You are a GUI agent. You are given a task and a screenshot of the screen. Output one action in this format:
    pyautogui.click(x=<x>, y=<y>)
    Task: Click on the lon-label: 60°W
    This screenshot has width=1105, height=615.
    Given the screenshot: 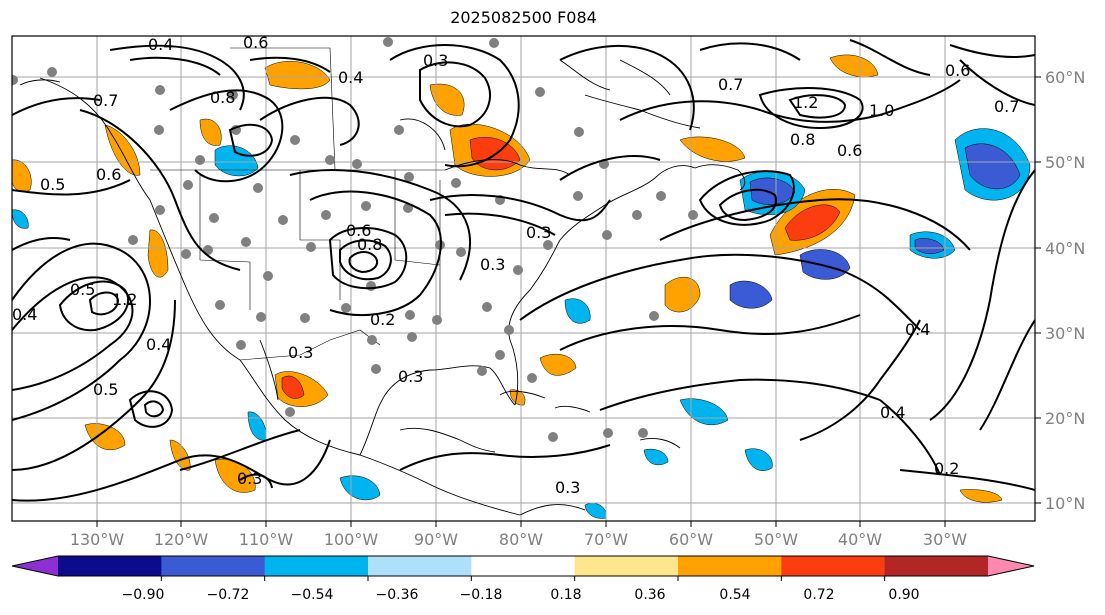 What is the action you would take?
    pyautogui.click(x=691, y=539)
    